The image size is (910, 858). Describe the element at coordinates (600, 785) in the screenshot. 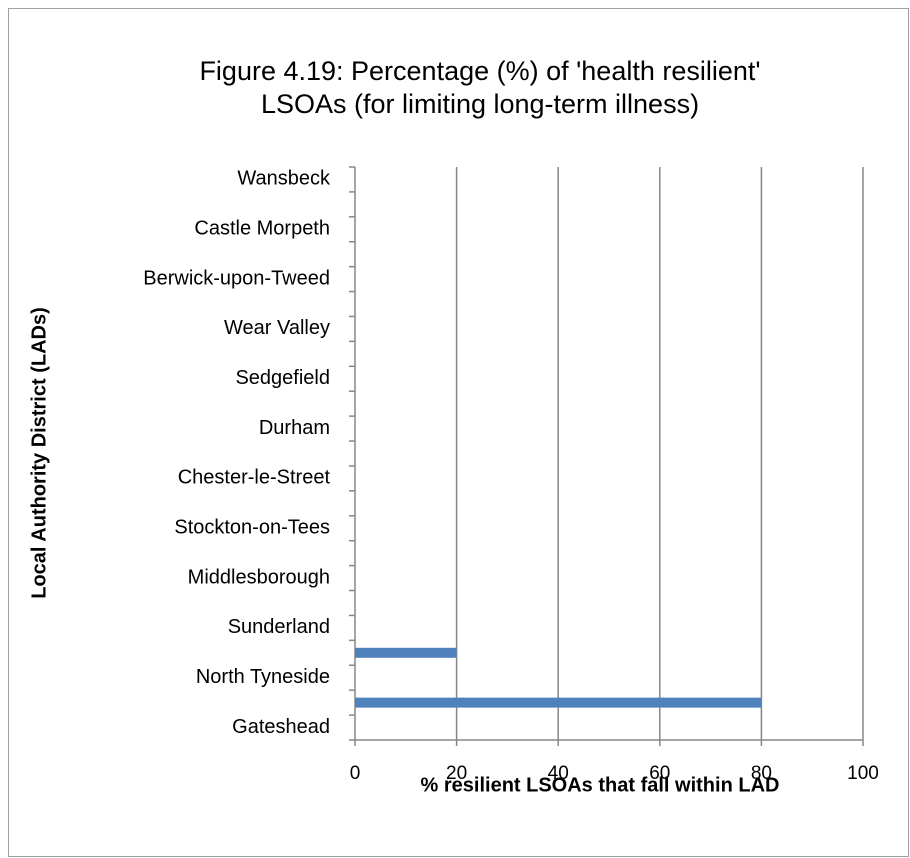

I see `x-axis-label: % resilient LSOAs that fall within LAD` at that location.